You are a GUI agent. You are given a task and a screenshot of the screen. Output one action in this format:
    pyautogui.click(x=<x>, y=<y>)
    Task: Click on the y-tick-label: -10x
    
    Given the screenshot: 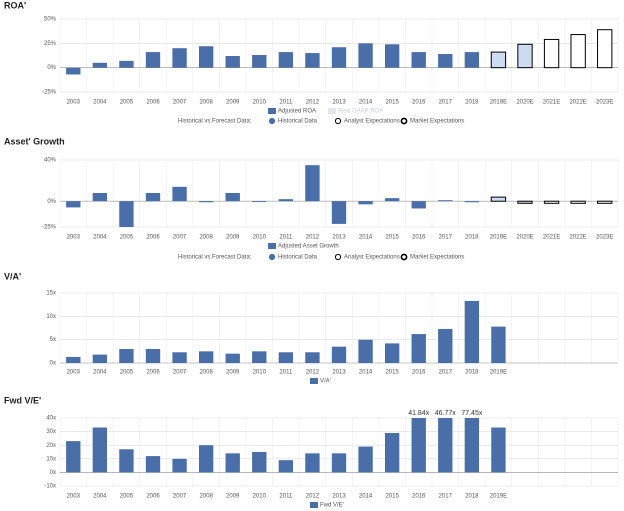 What is the action you would take?
    pyautogui.click(x=50, y=487)
    